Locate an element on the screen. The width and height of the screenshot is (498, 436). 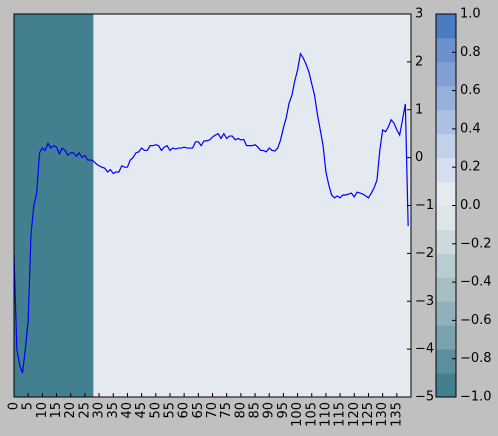
colorbar-tick-label: −0.8 is located at coordinates (476, 358).